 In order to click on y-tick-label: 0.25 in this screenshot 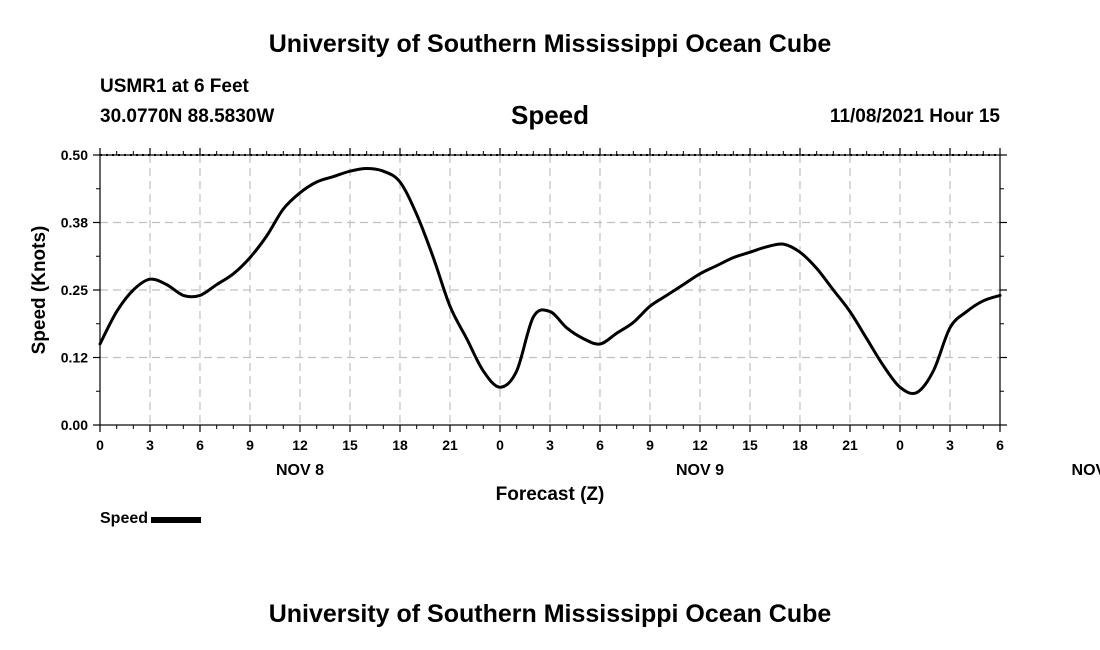, I will do `click(74, 290)`.